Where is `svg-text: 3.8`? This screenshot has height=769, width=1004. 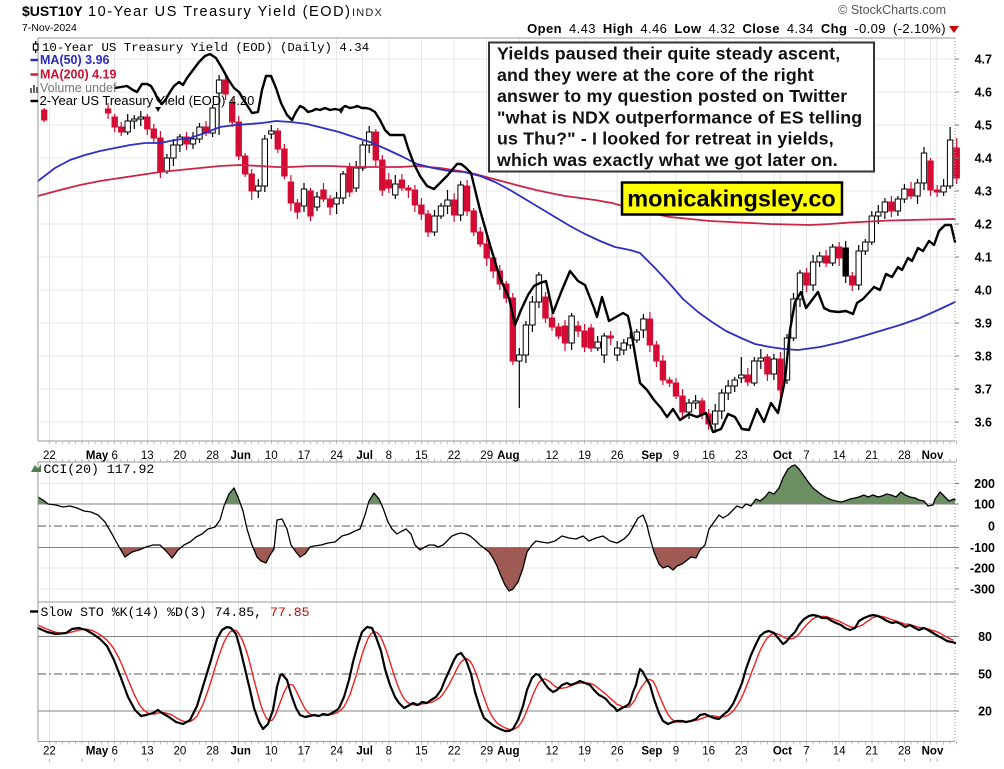
svg-text: 3.8 is located at coordinates (983, 357).